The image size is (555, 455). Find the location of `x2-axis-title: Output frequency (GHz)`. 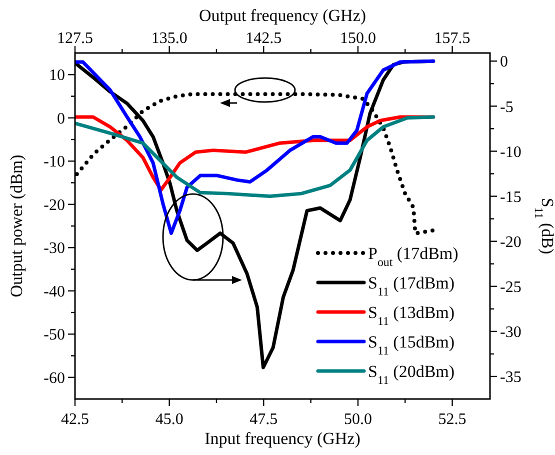

x2-axis-title: Output frequency (GHz) is located at coordinates (282, 15).